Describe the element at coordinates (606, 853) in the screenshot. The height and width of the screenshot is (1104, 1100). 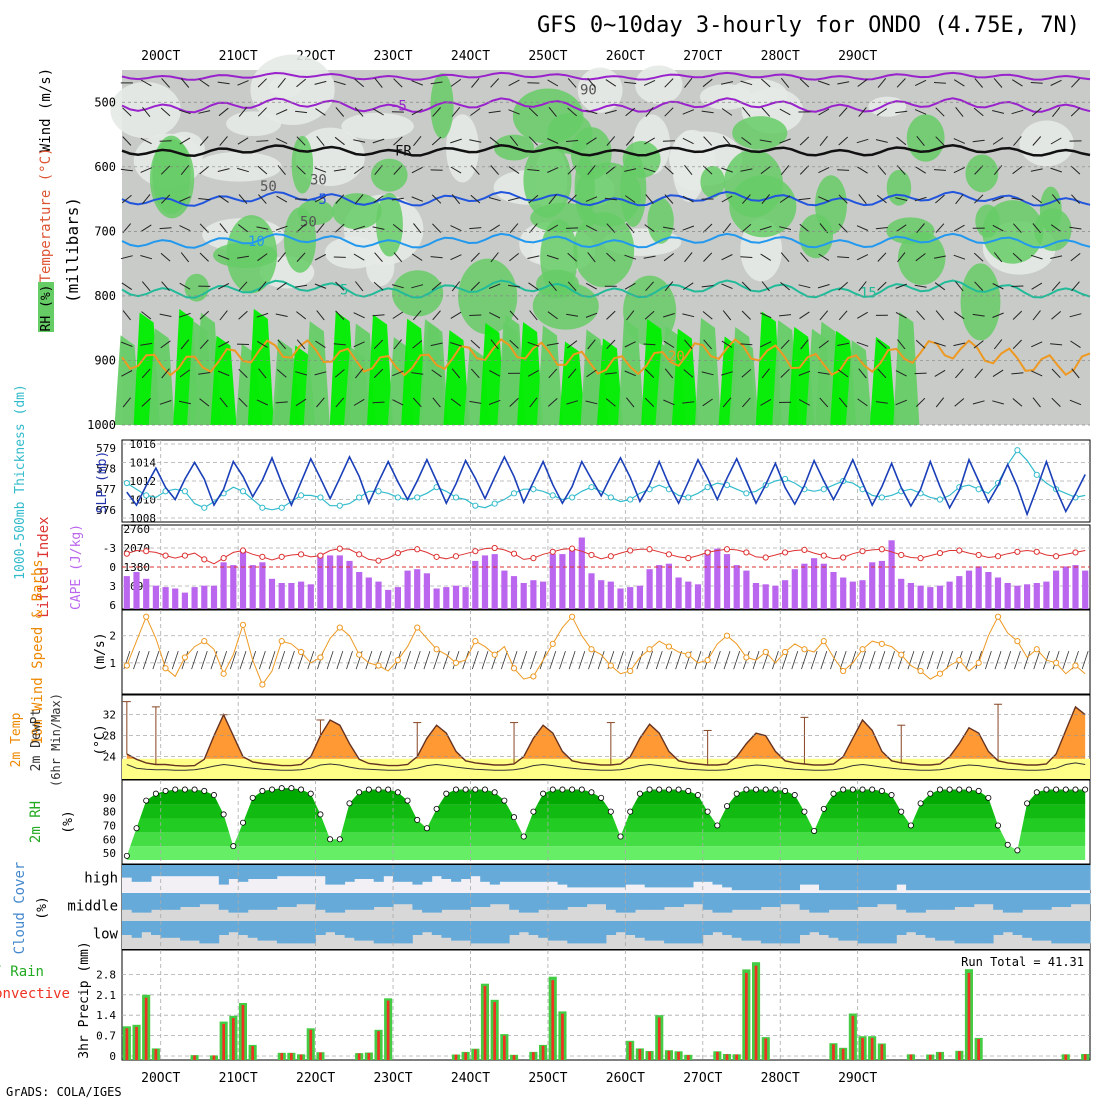
I see `rh-band` at that location.